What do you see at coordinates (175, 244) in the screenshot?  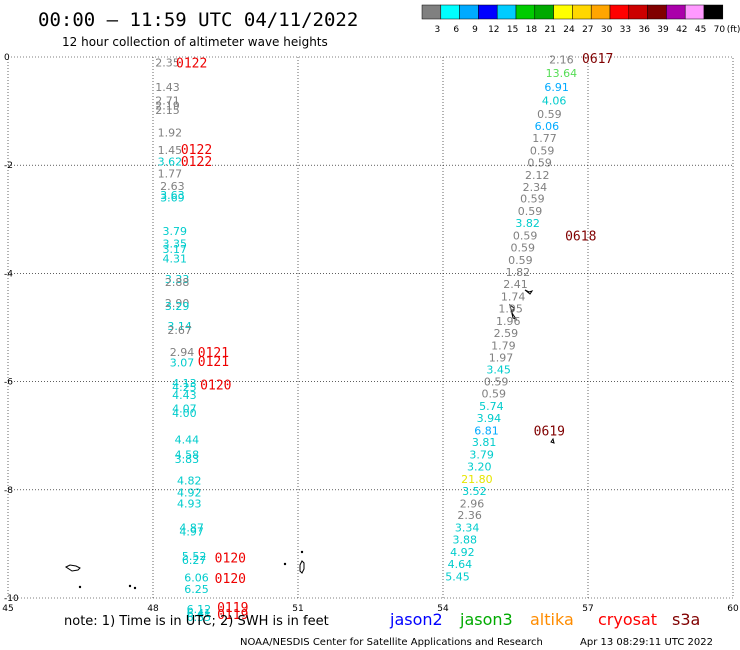 I see `wave-height-point: 3.35` at bounding box center [175, 244].